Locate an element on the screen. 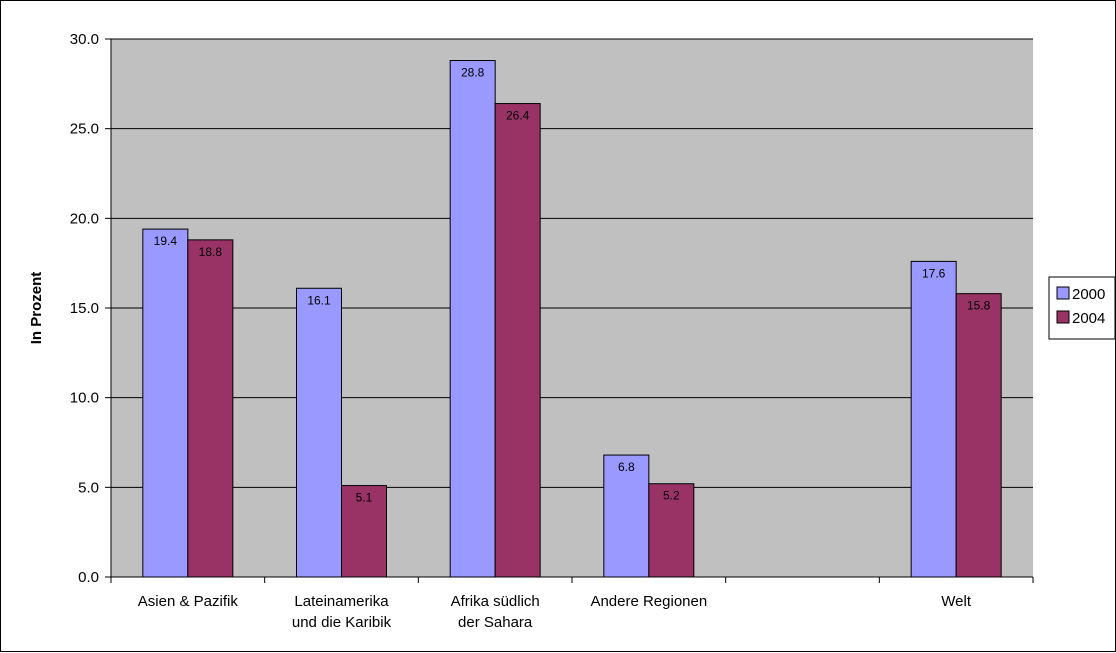 This screenshot has height=653, width=1116. y-tick-label: 10.0 is located at coordinates (84, 398).